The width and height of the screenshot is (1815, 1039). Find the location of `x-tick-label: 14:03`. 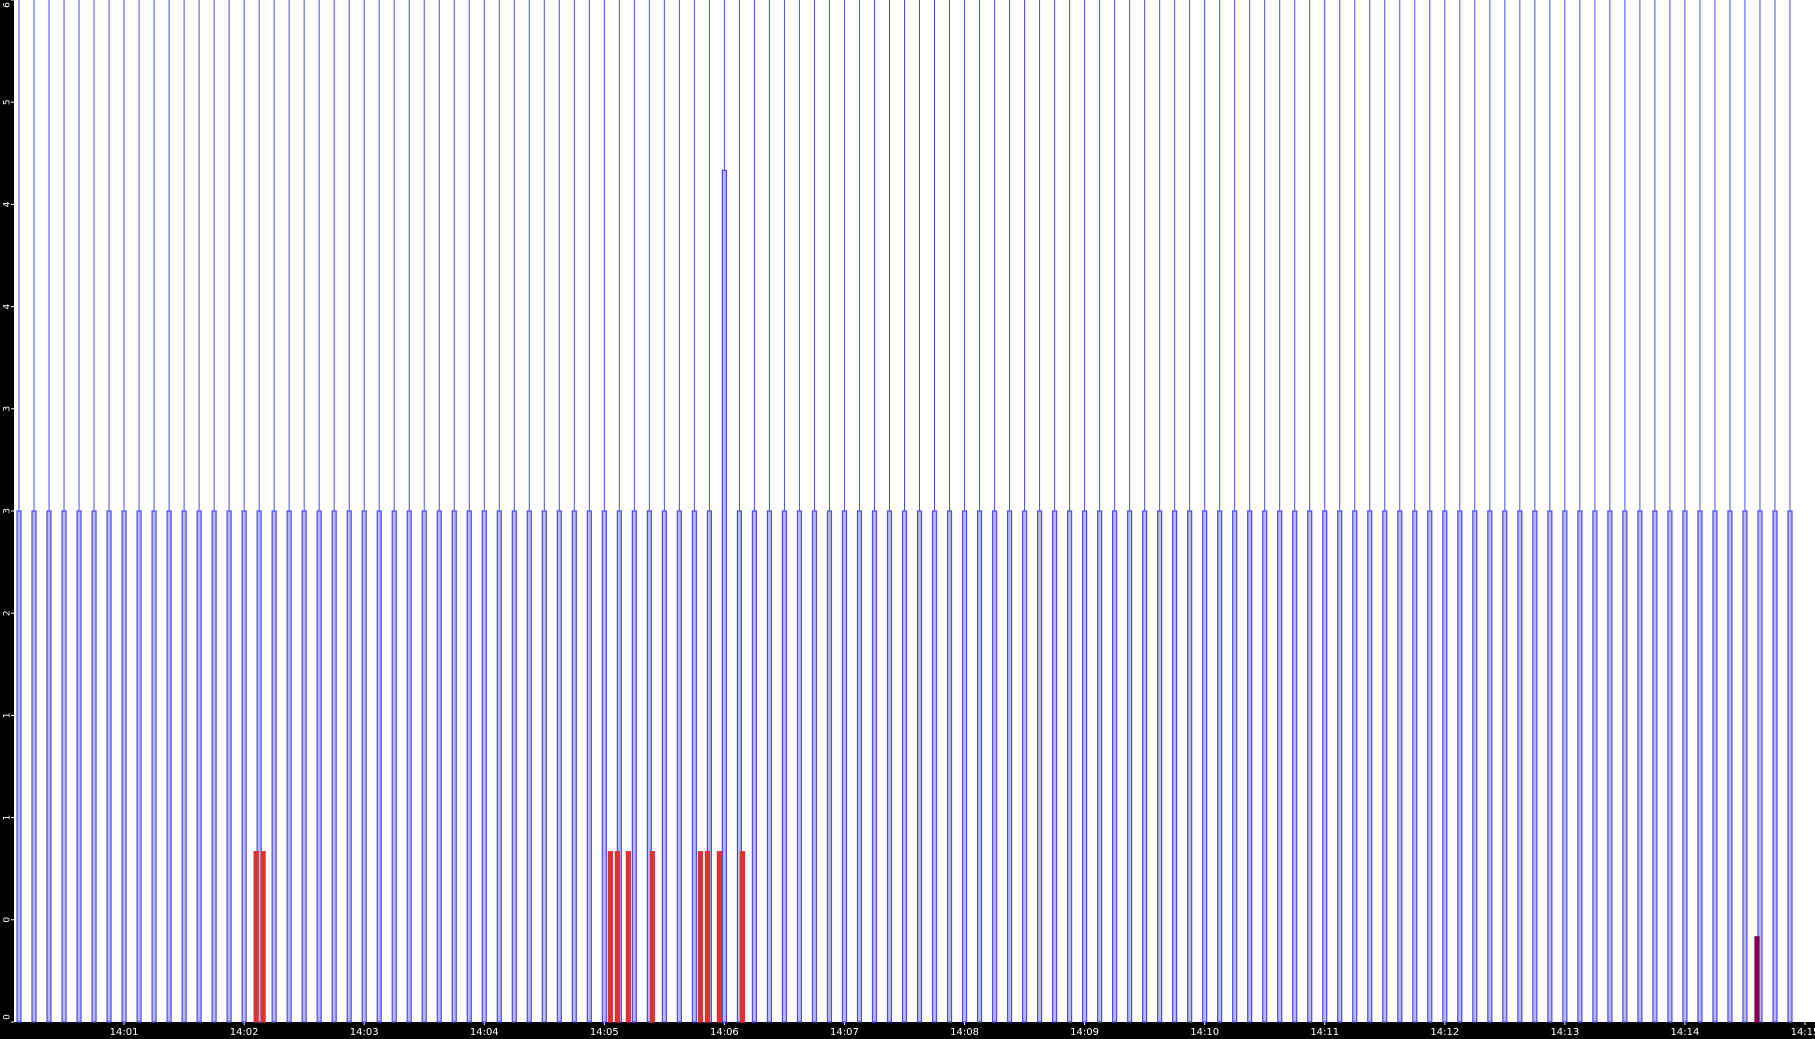

x-tick-label: 14:03 is located at coordinates (364, 1032).